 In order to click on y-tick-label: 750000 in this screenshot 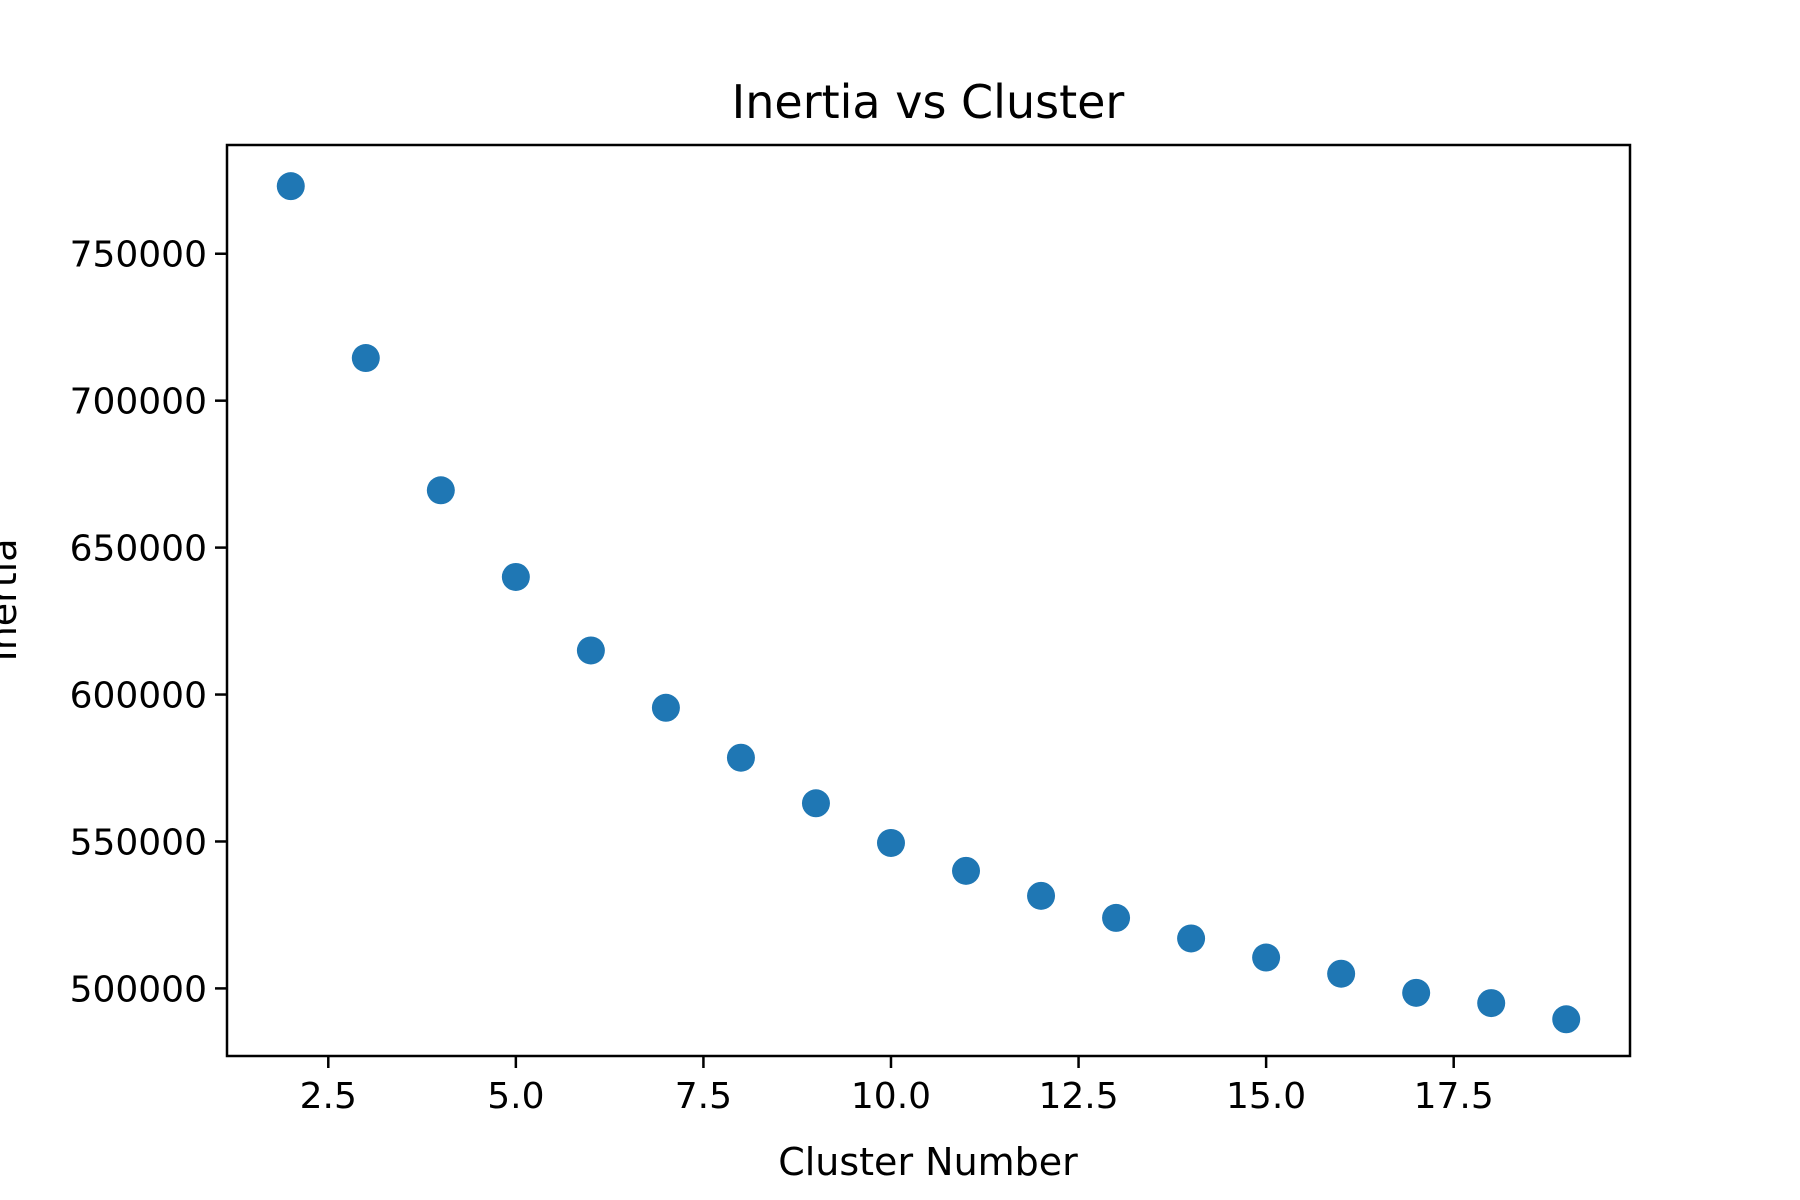, I will do `click(138, 255)`.